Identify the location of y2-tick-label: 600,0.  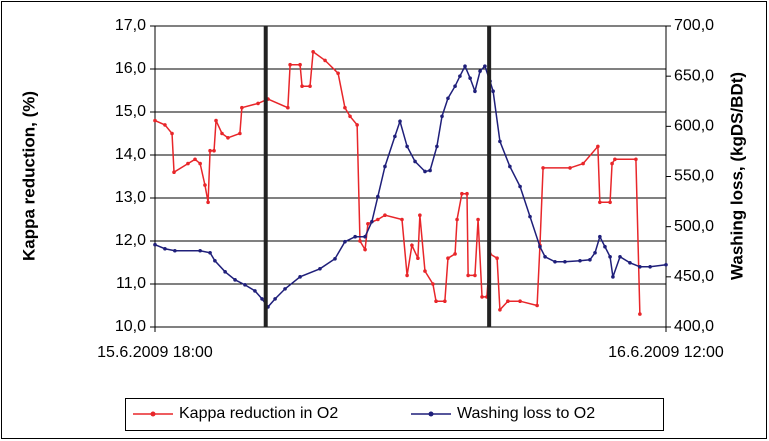
(694, 126).